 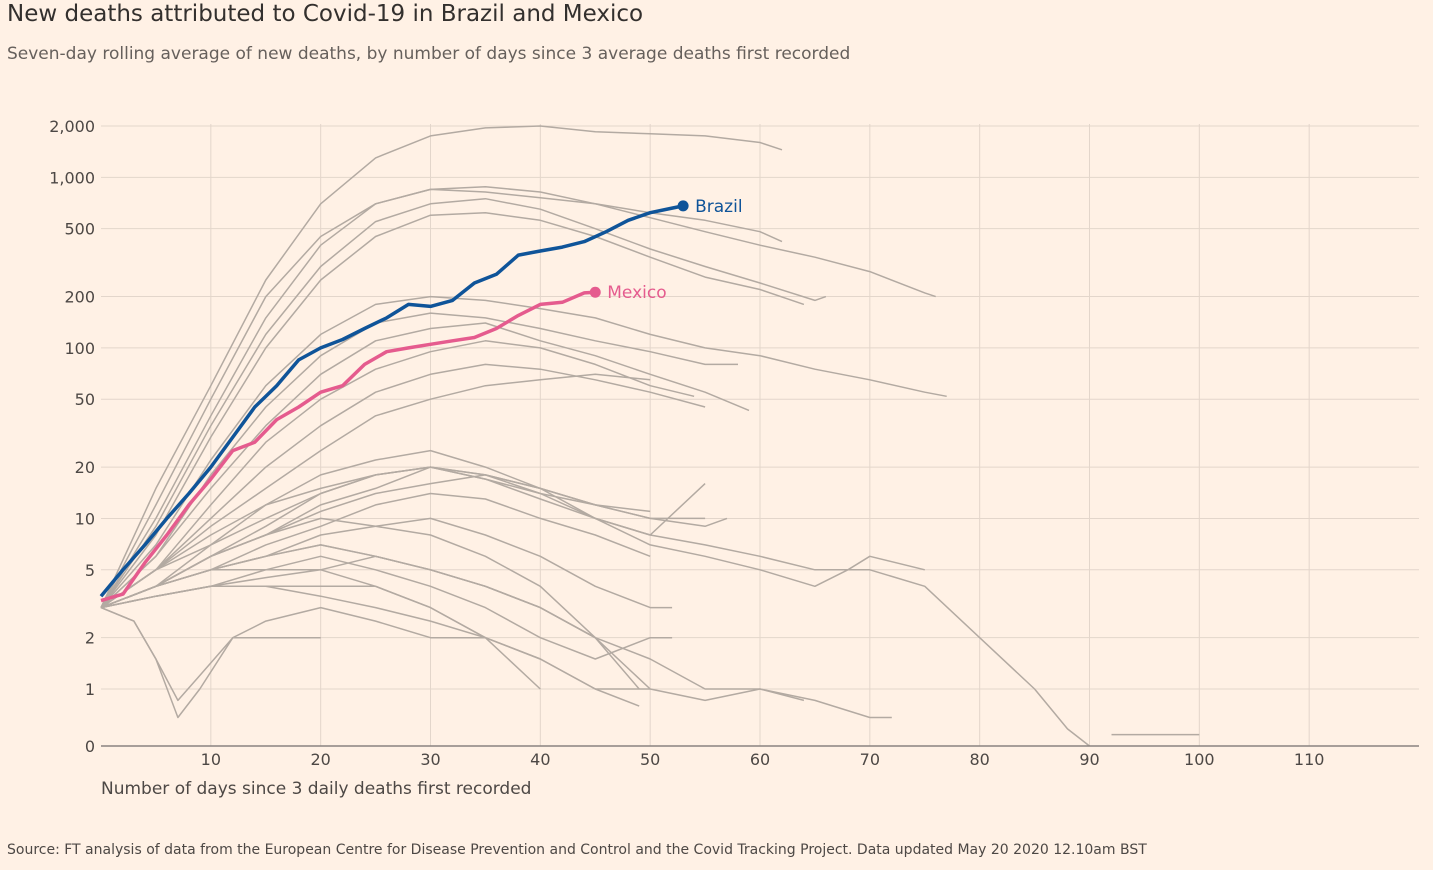 What do you see at coordinates (760, 759) in the screenshot?
I see `x-tick-label: 60` at bounding box center [760, 759].